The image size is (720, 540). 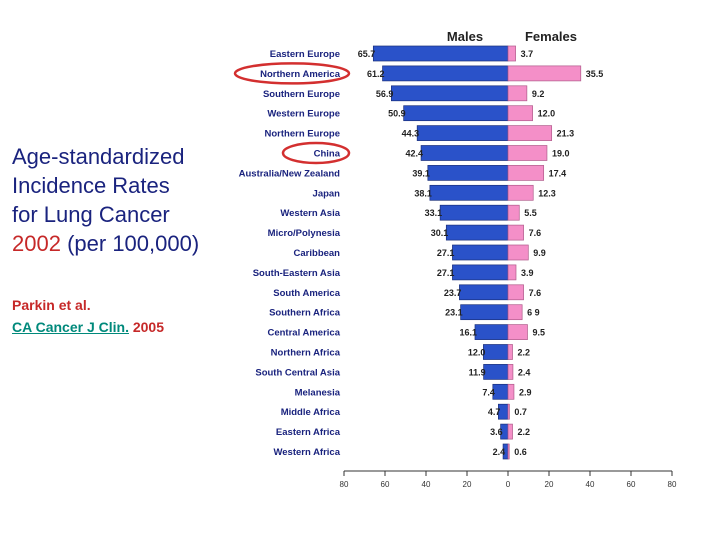 What do you see at coordinates (297, 372) in the screenshot?
I see `category-label: South Central Asia` at bounding box center [297, 372].